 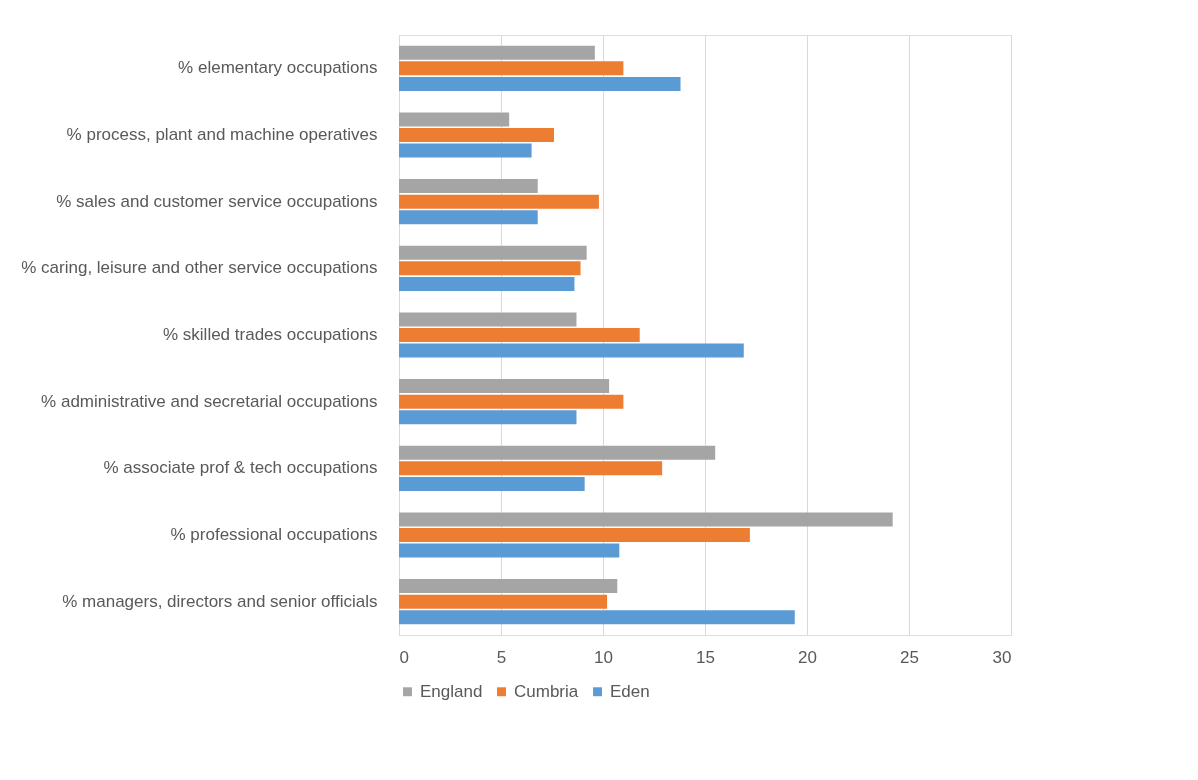 I want to click on y-tick-label: % managers, directors and senior officials, so click(x=220, y=601).